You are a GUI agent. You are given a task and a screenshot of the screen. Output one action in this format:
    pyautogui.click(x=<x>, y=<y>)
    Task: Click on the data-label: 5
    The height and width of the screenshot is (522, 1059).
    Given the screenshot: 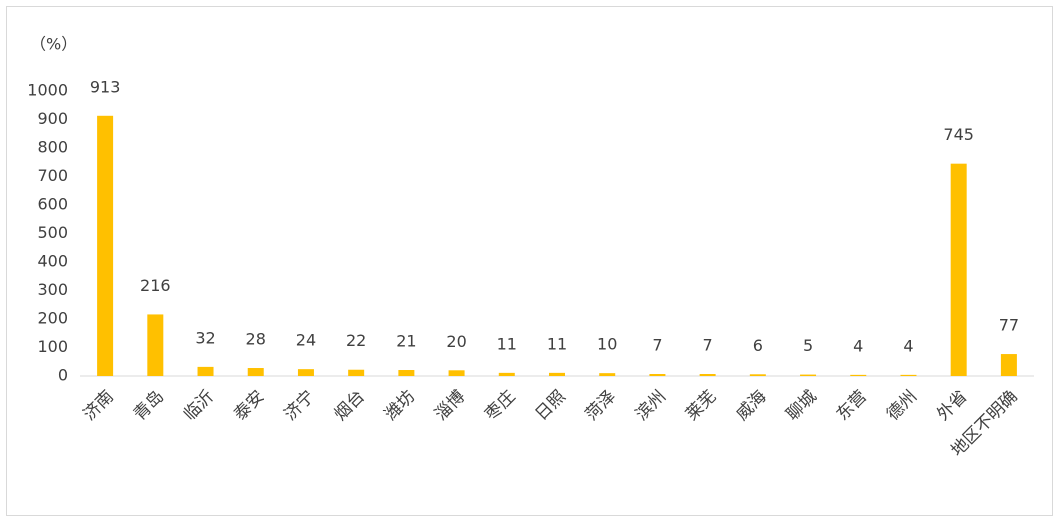 What is the action you would take?
    pyautogui.click(x=808, y=345)
    